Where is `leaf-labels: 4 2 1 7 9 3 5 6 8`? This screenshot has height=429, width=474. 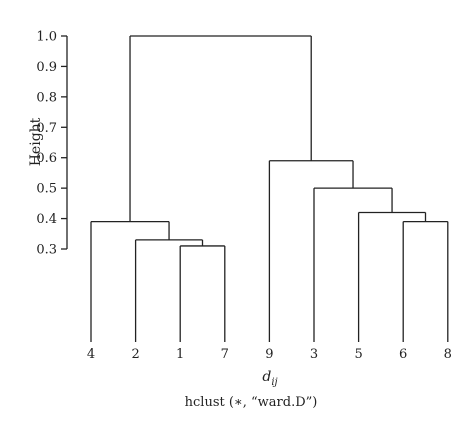
leaf-labels: 4 2 1 7 9 3 5 6 8 is located at coordinates (269, 354).